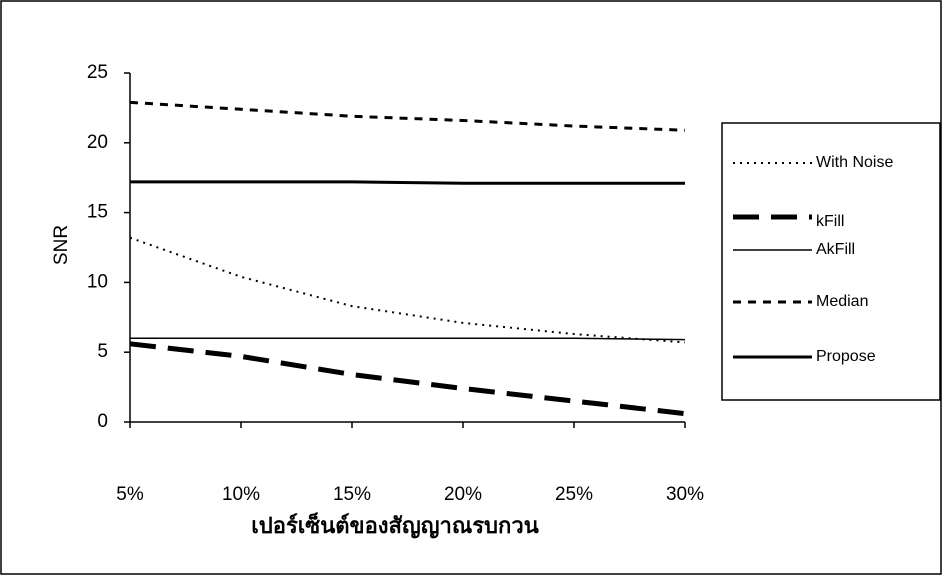  I want to click on y-tick-label: 25, so click(97, 72).